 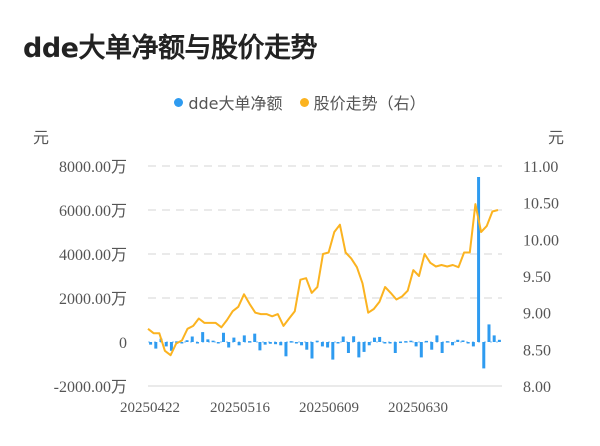 What do you see at coordinates (284, 408) in the screenshot?
I see `x-axis-ticks: 20250422 20250516 20250609 20250630` at bounding box center [284, 408].